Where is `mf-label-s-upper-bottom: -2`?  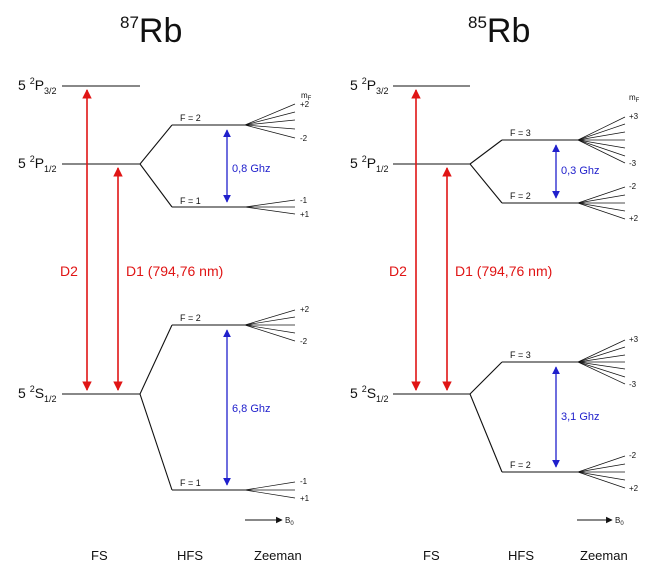
mf-label-s-upper-bottom: -2 is located at coordinates (304, 341).